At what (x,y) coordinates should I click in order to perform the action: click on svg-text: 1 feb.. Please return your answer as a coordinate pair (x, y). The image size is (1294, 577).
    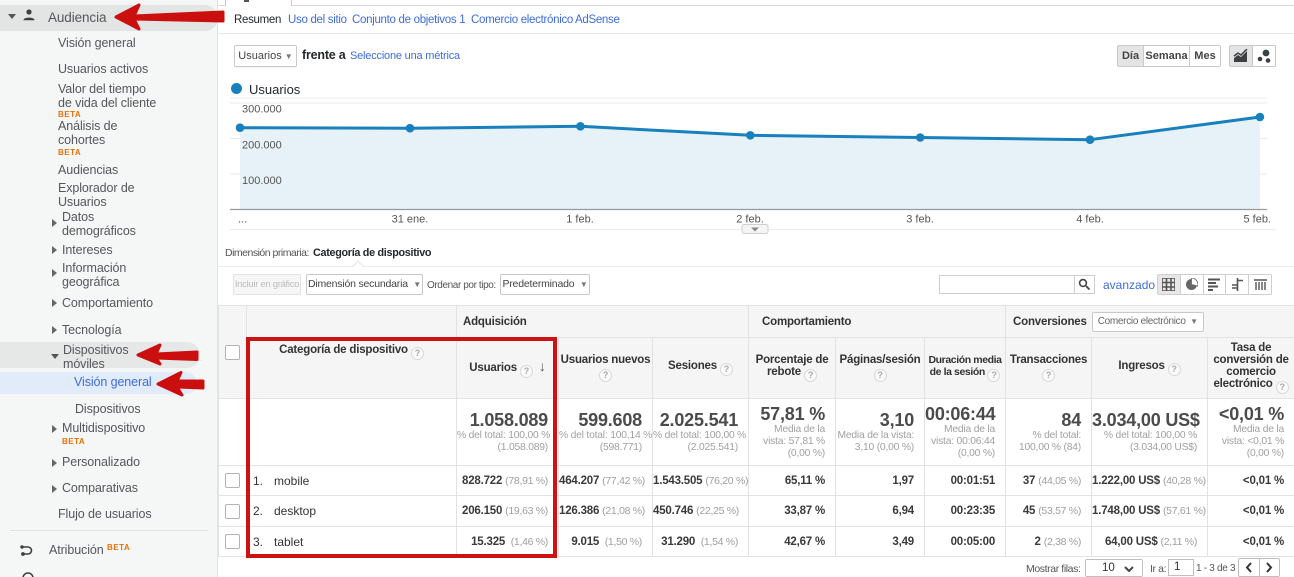
    Looking at the image, I should click on (580, 220).